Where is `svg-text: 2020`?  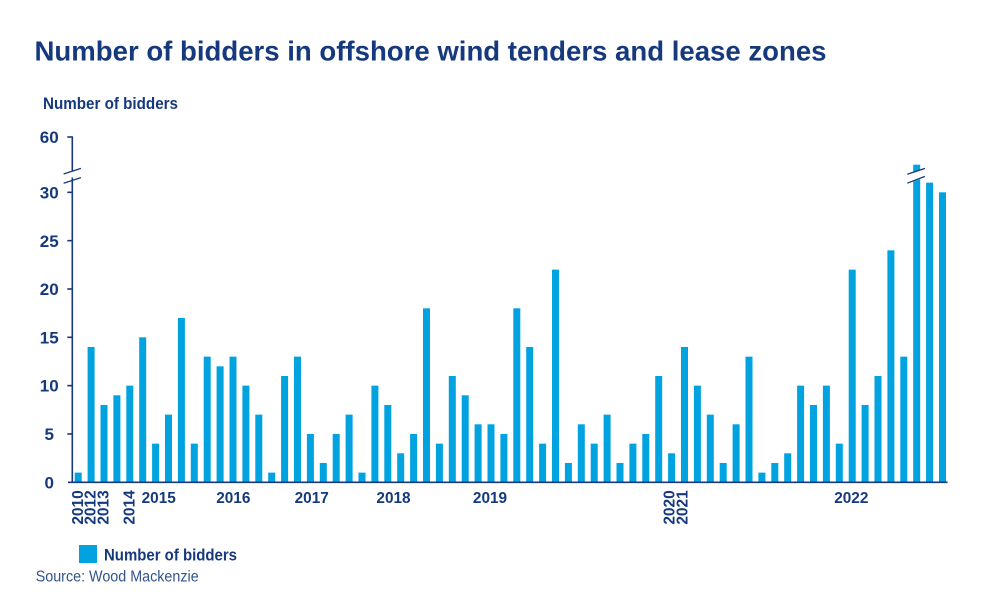
svg-text: 2020 is located at coordinates (670, 507).